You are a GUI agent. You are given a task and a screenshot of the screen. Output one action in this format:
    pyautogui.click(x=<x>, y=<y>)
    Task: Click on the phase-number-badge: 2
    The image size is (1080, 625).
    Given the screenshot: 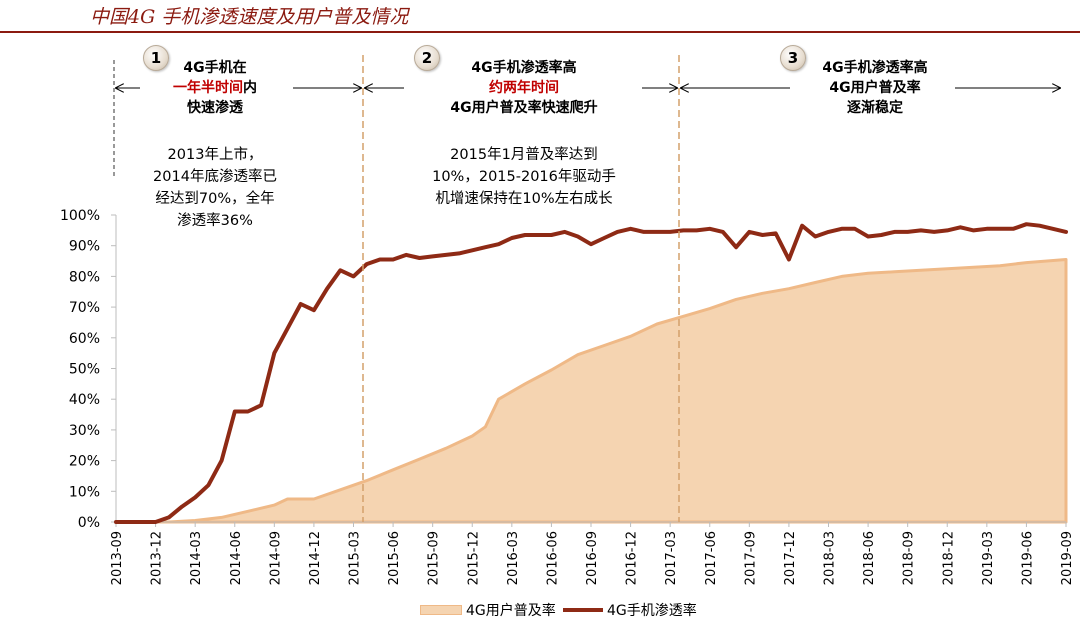 What is the action you would take?
    pyautogui.click(x=427, y=58)
    